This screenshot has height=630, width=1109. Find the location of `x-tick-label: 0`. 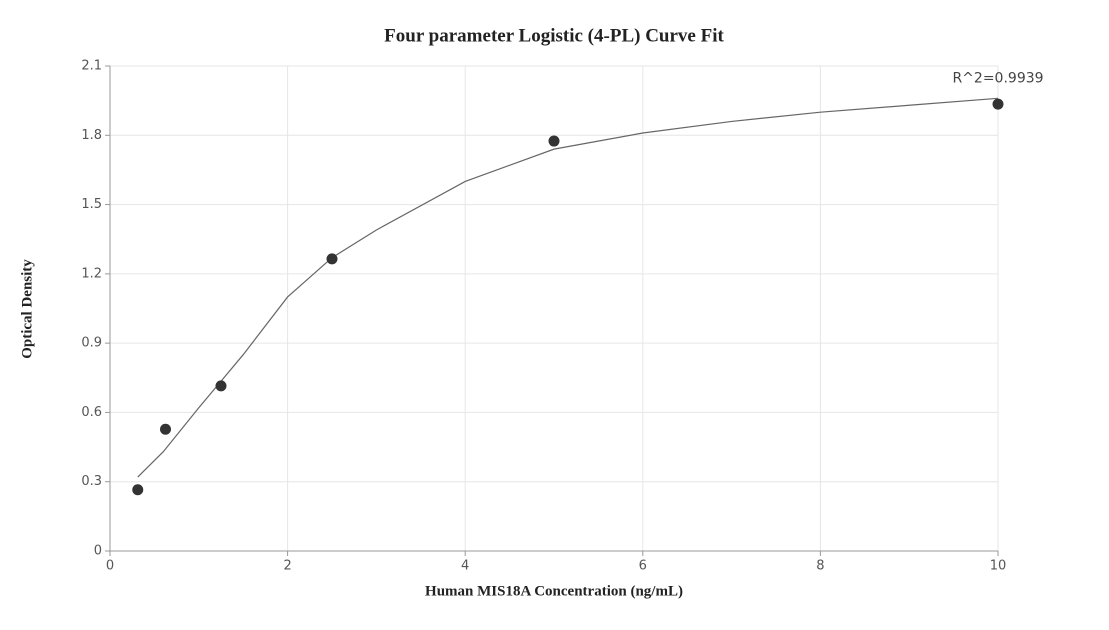

x-tick-label: 0 is located at coordinates (110, 566).